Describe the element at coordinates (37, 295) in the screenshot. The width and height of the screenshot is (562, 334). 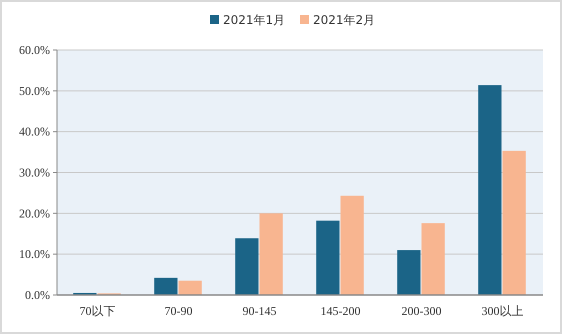
I see `y-tick-label: 0.0%` at that location.